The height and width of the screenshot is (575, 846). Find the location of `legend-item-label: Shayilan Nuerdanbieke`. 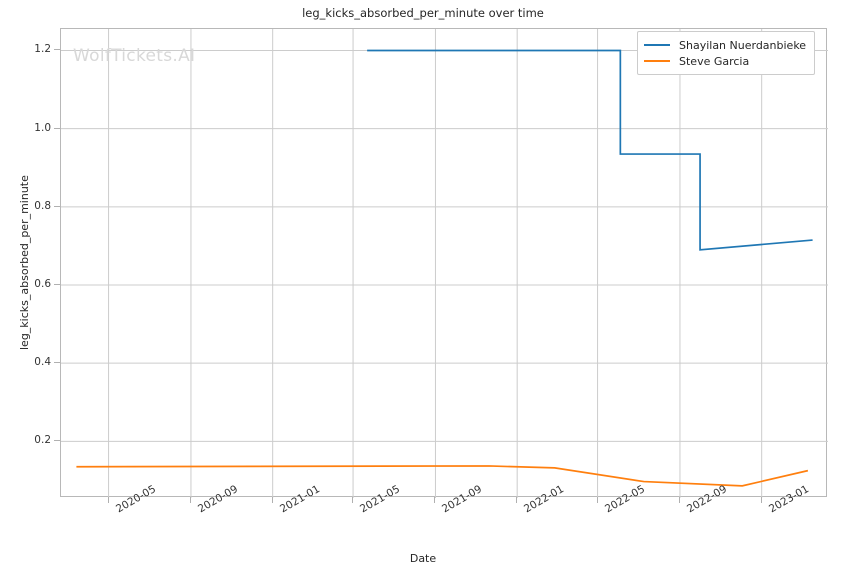

legend-item-label: Shayilan Nuerdanbieke is located at coordinates (743, 45).